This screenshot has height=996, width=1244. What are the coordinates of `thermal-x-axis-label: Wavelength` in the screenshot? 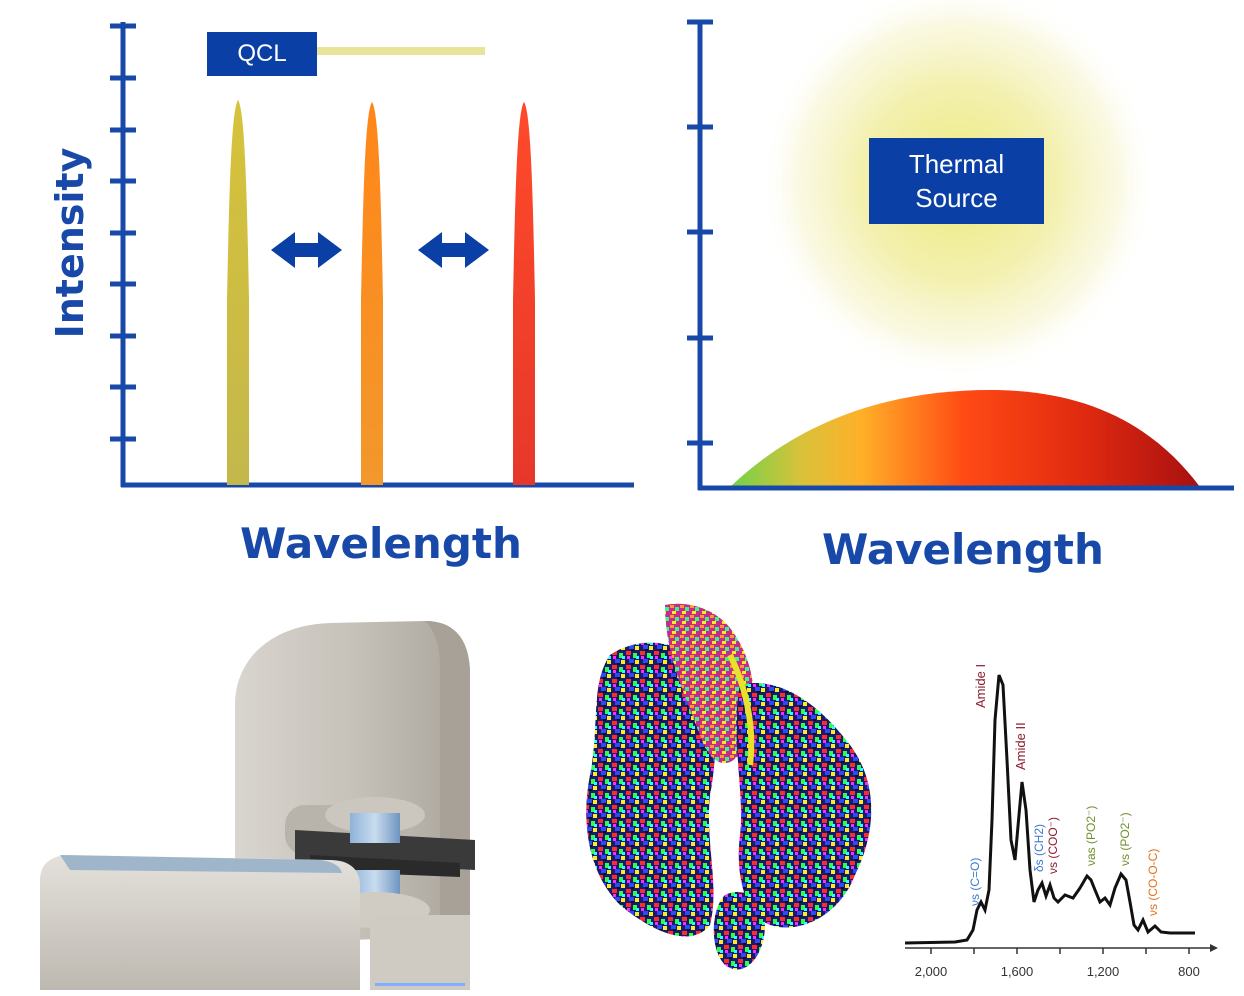 It's located at (963, 549).